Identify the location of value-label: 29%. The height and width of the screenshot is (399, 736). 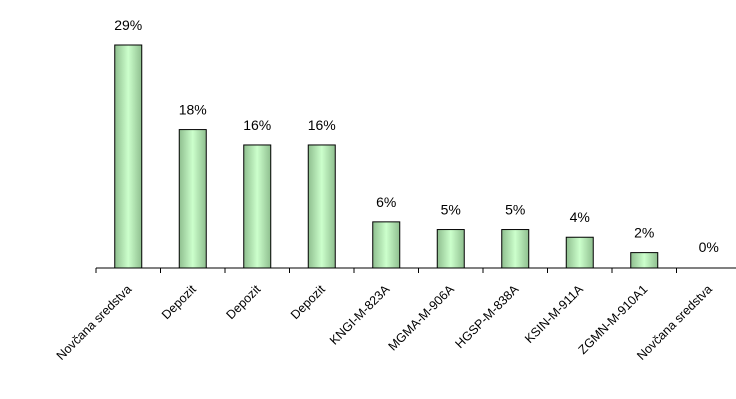
(128, 25).